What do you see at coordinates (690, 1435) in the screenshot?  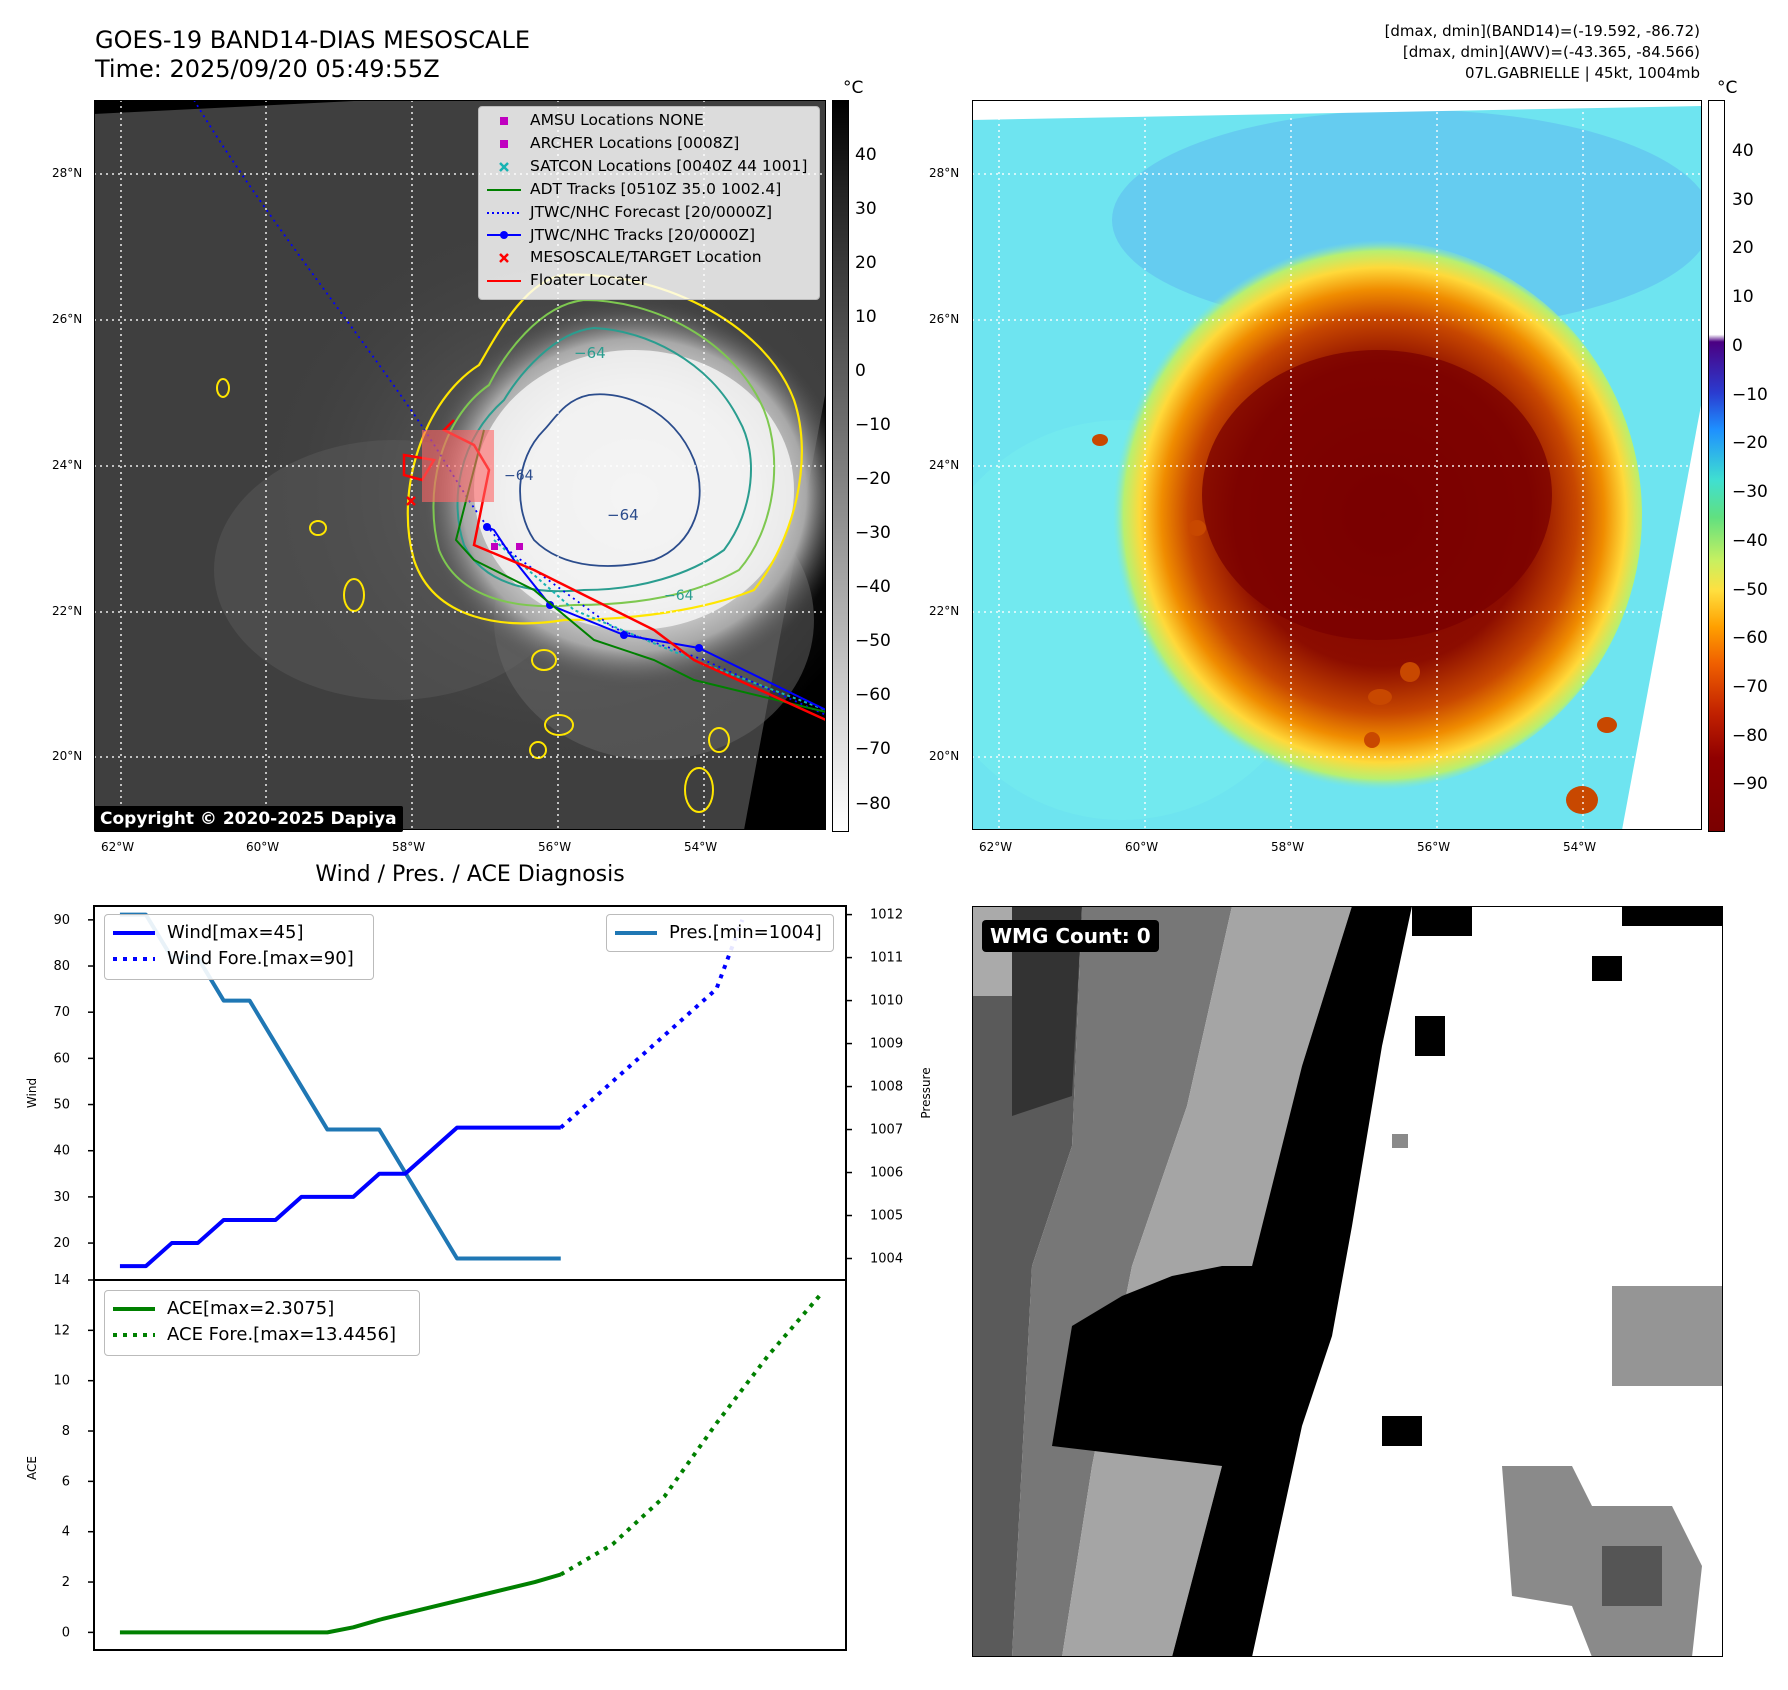 I see `ace-forecast-series-line` at bounding box center [690, 1435].